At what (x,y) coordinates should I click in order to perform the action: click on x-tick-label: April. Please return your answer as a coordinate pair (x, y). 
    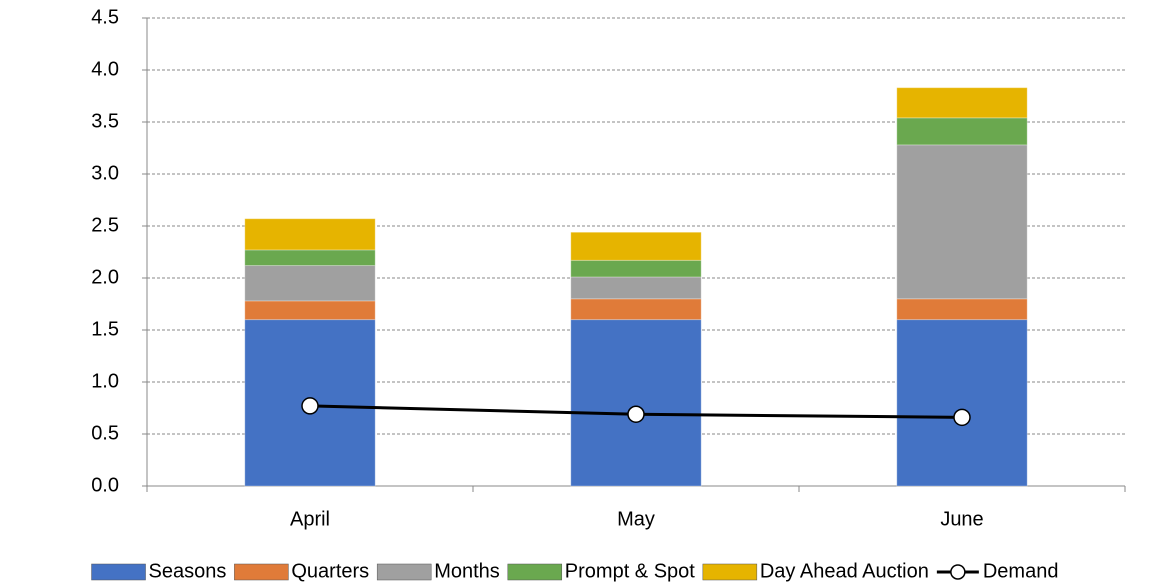
    Looking at the image, I should click on (310, 519).